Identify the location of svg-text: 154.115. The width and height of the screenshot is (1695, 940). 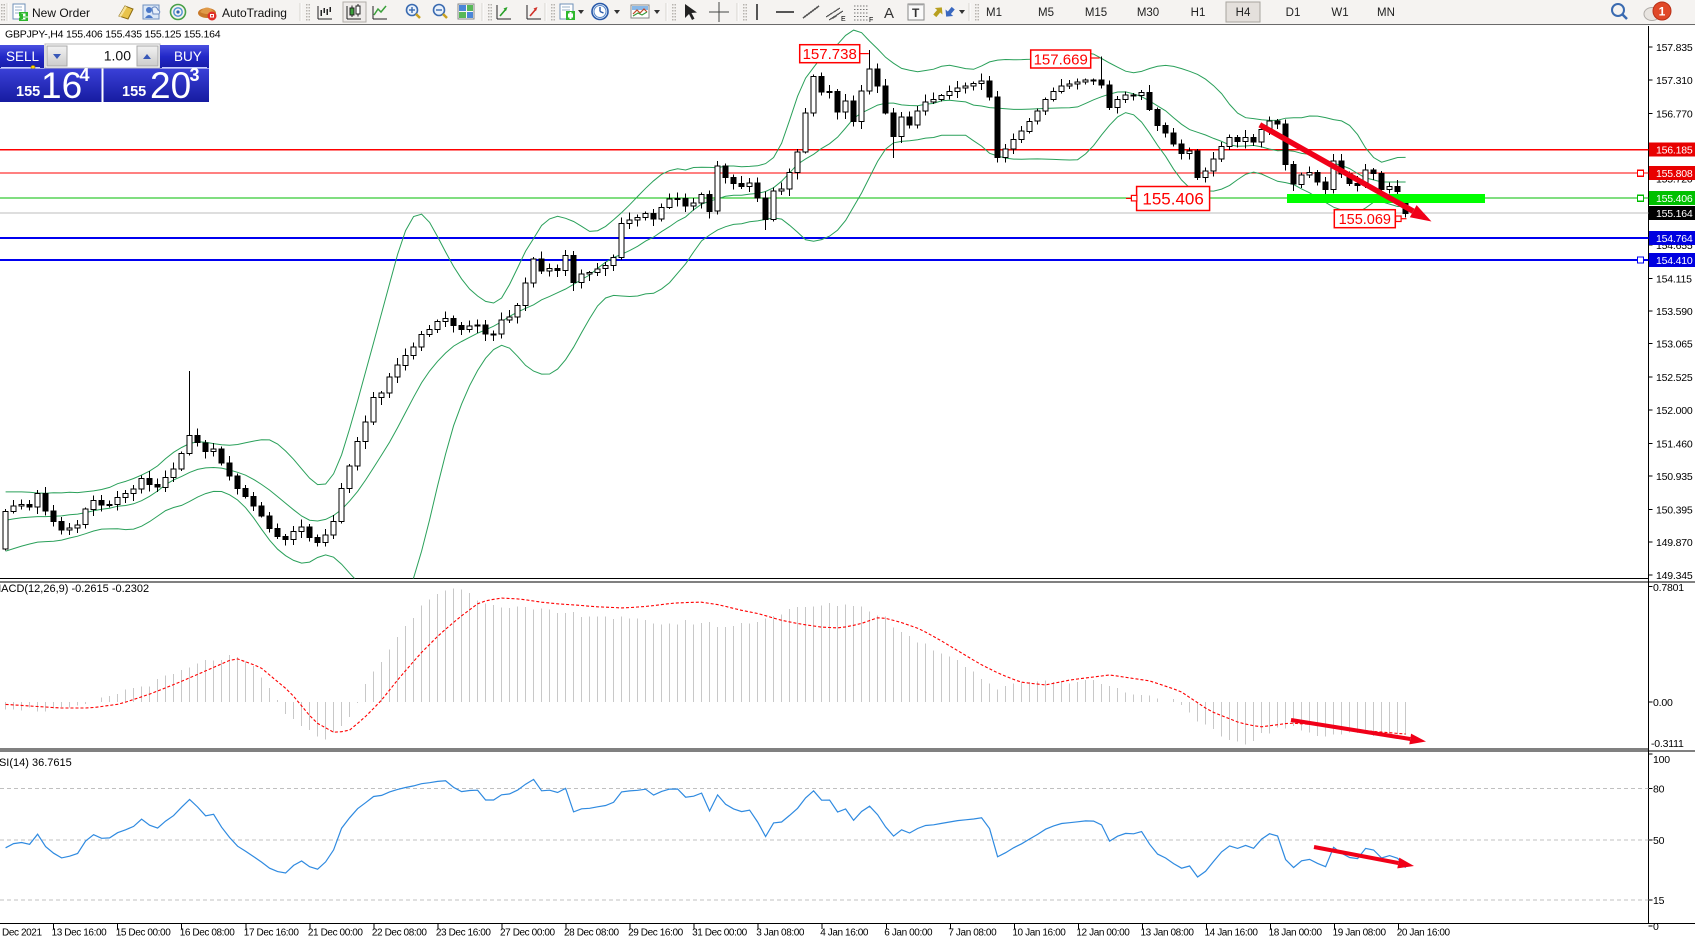
(1674, 279).